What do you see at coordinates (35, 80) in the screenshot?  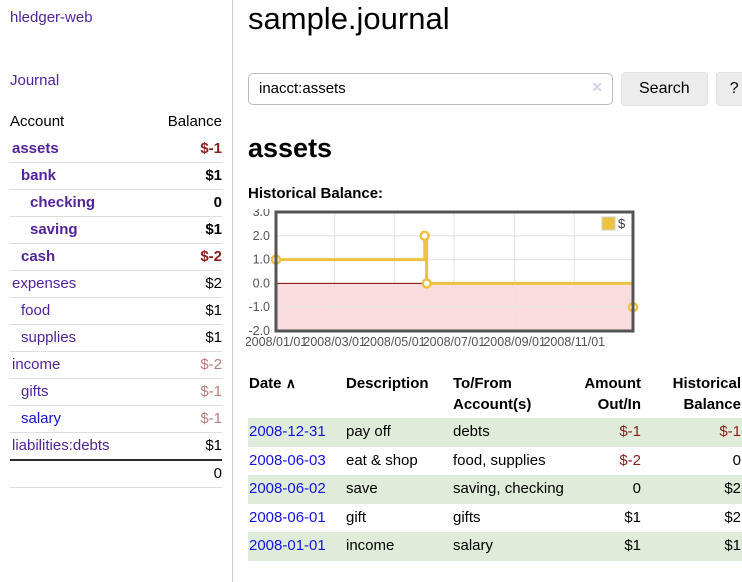 I see `sidebar-item-journal: Journal` at bounding box center [35, 80].